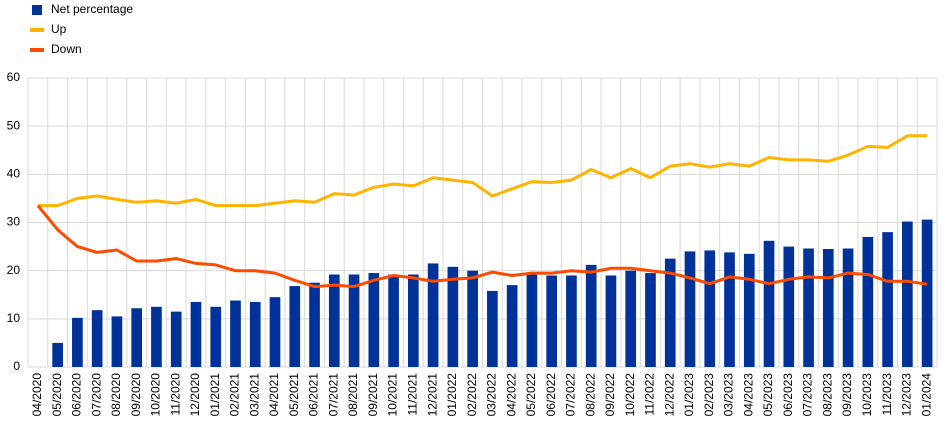  I want to click on x-tick-label: 07/2020, so click(96, 395).